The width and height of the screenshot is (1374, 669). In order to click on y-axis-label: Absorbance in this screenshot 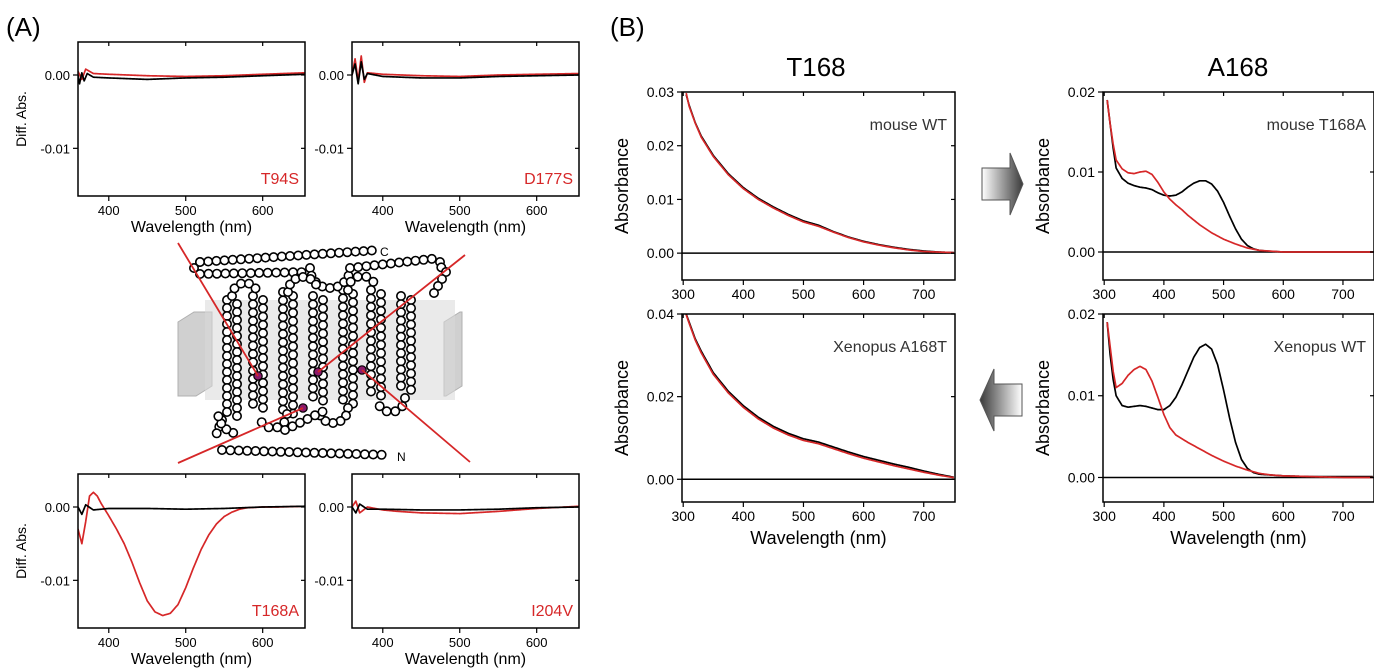, I will do `click(622, 186)`.